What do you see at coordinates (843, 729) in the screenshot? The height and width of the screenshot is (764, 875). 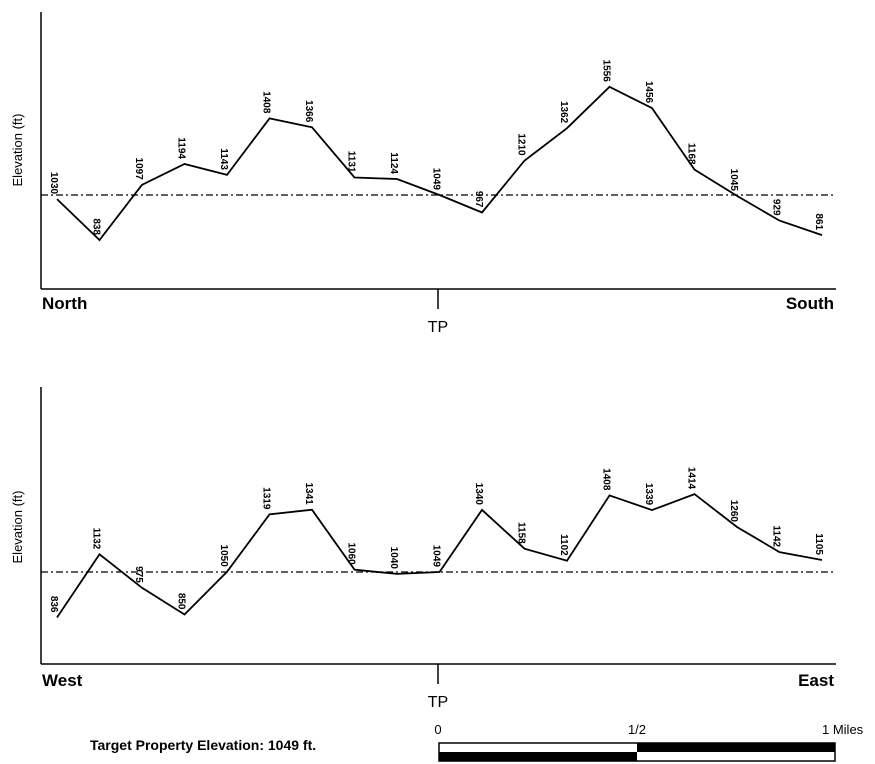 I see `scale-label-one-mile: 1 Miles` at bounding box center [843, 729].